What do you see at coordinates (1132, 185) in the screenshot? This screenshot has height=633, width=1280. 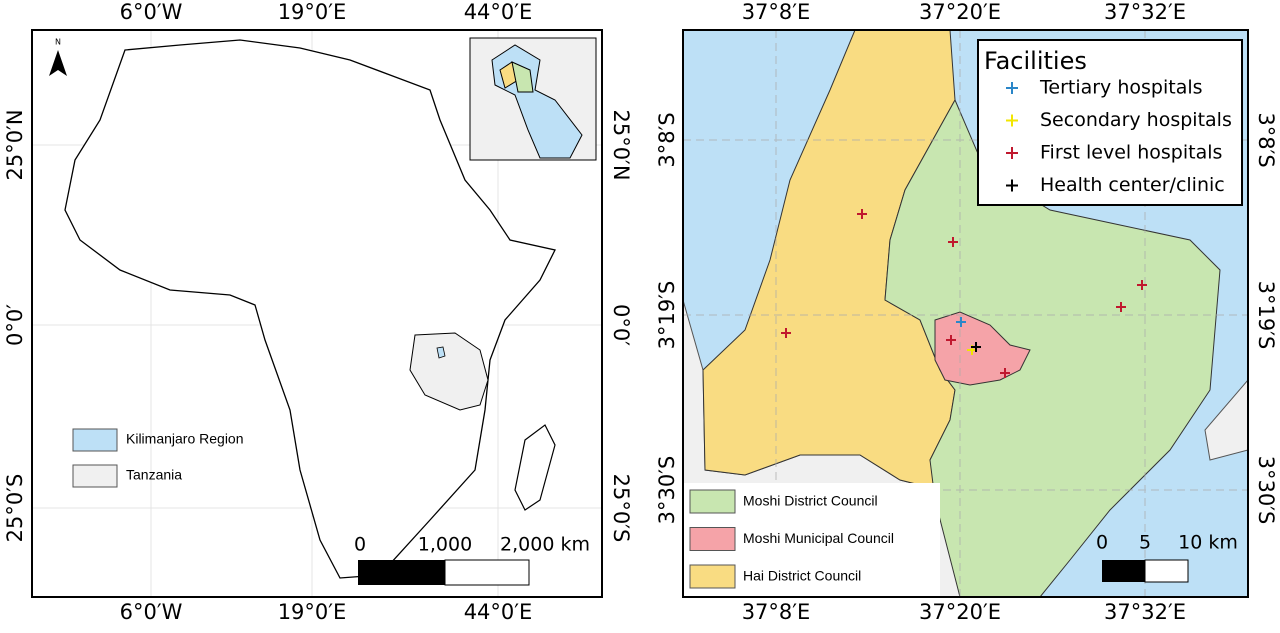 I see `legend-label: Health center/clinic` at bounding box center [1132, 185].